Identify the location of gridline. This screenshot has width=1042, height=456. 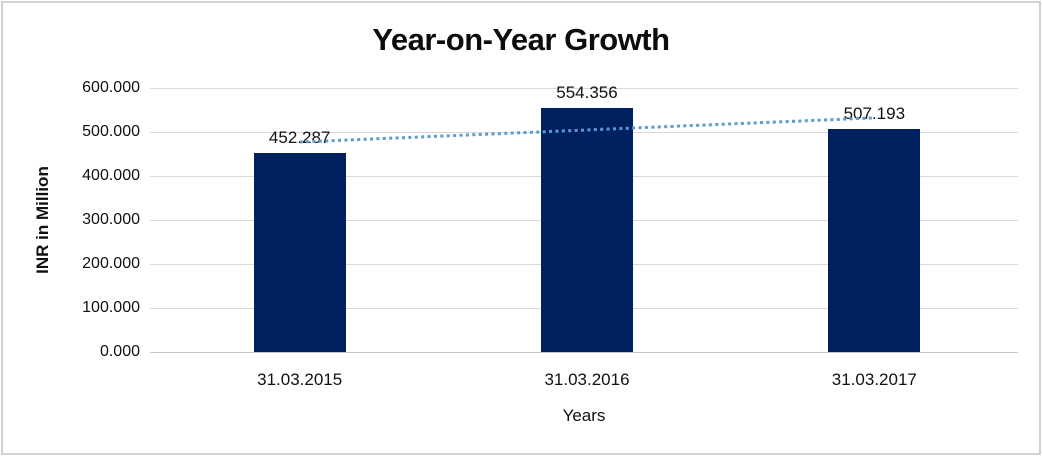
(584, 88).